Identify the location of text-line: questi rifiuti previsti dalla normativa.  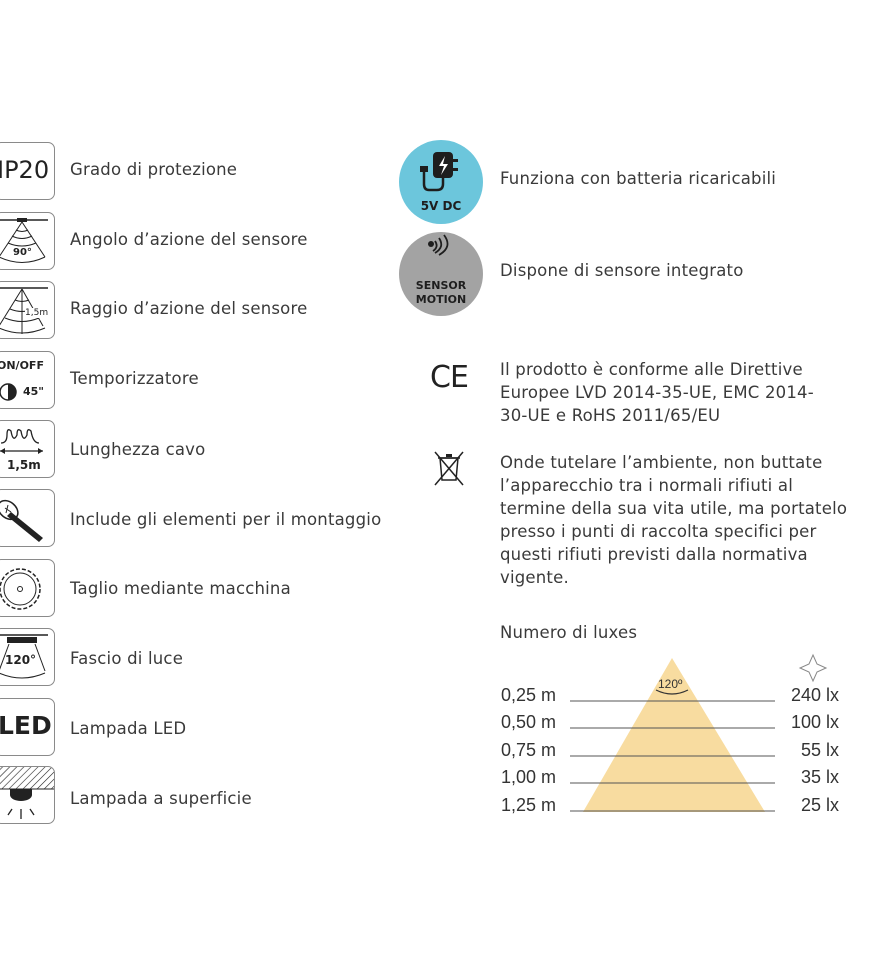
(654, 554).